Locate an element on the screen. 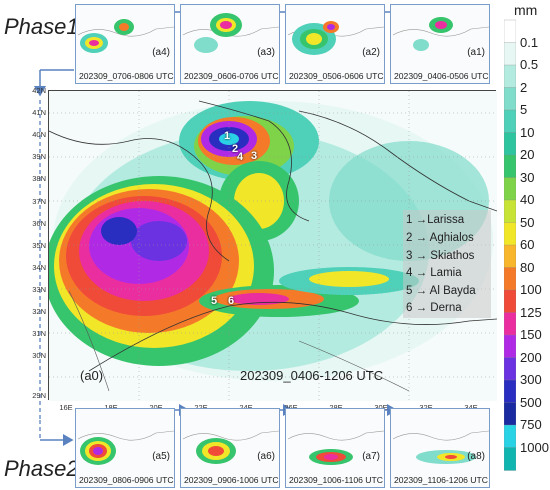  colorbar-unit: mm is located at coordinates (526, 10).